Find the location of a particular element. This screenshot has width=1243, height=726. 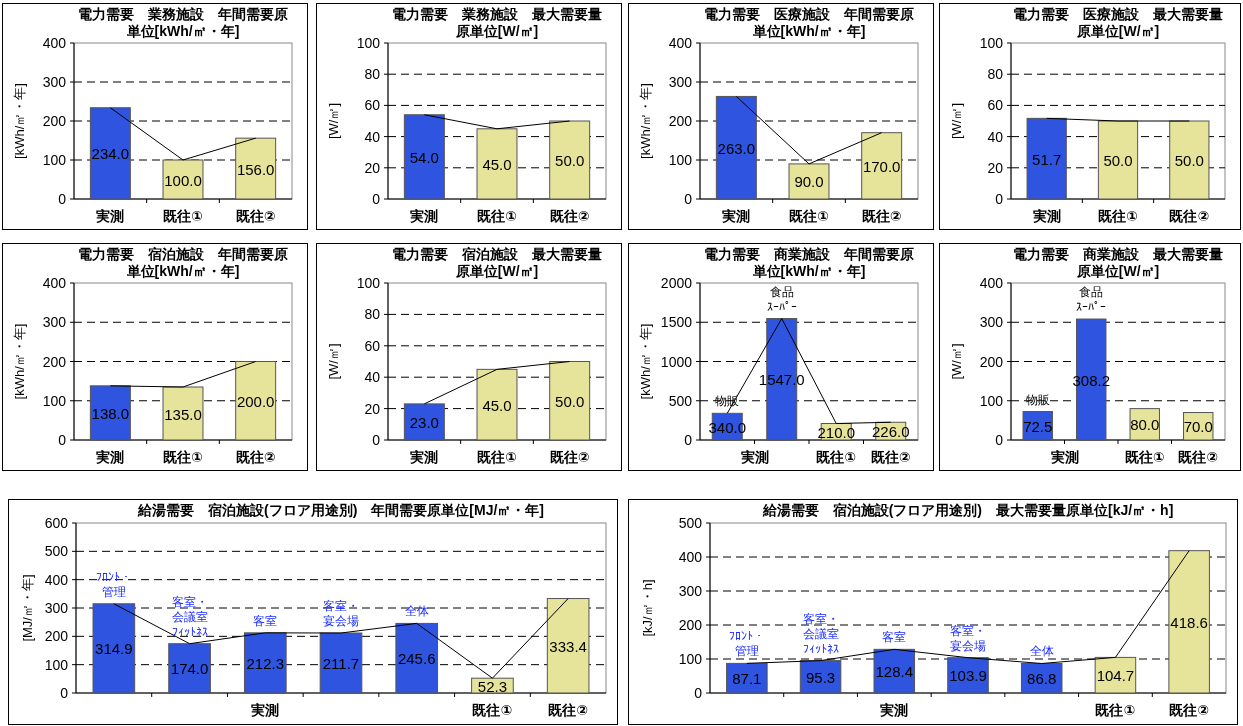

chart-title: 電力需要 商業施設 年間需要原単位[kWh/㎡・年] is located at coordinates (809, 262).